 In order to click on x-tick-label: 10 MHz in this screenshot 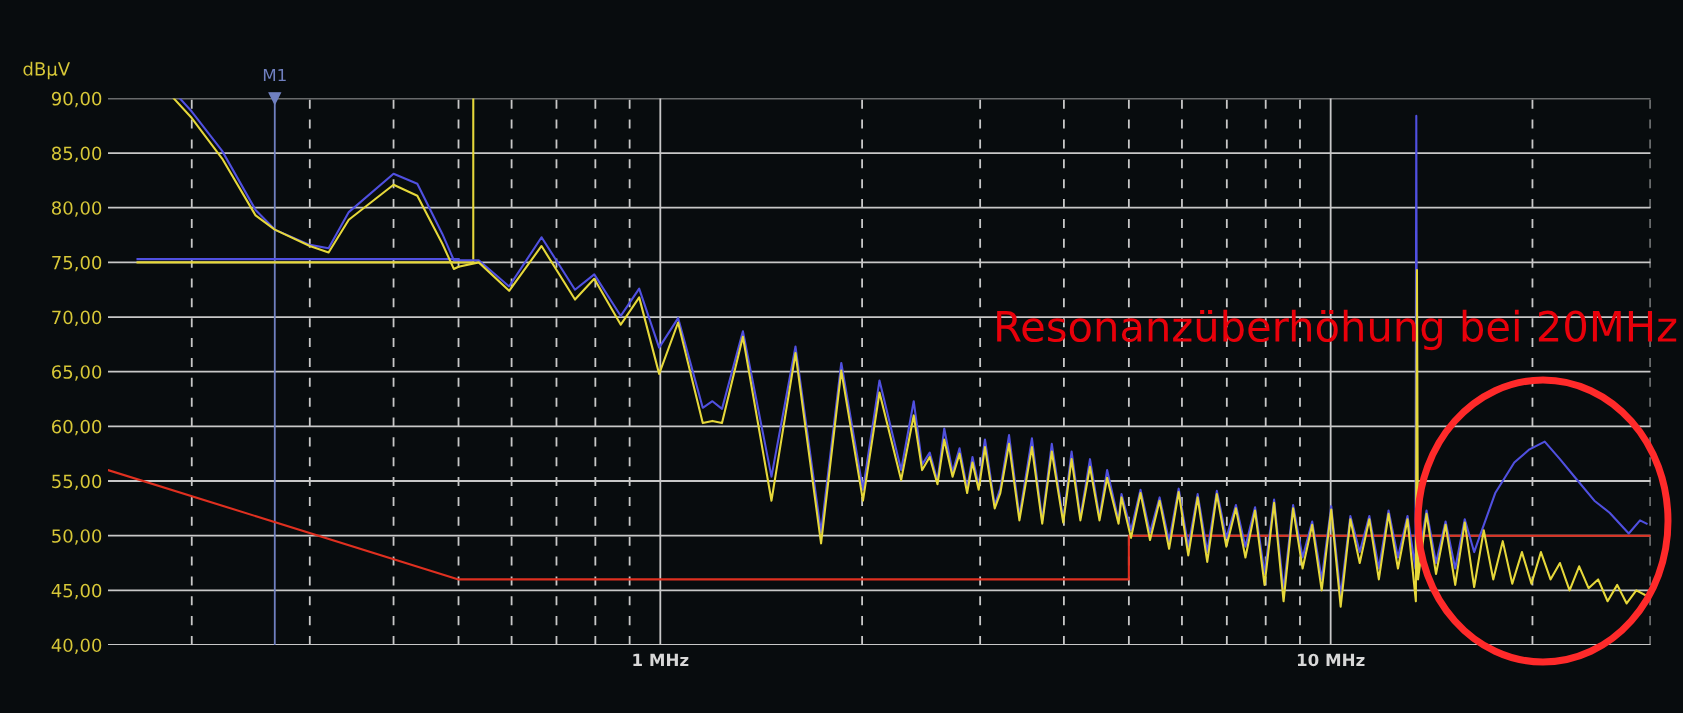, I will do `click(1331, 660)`.